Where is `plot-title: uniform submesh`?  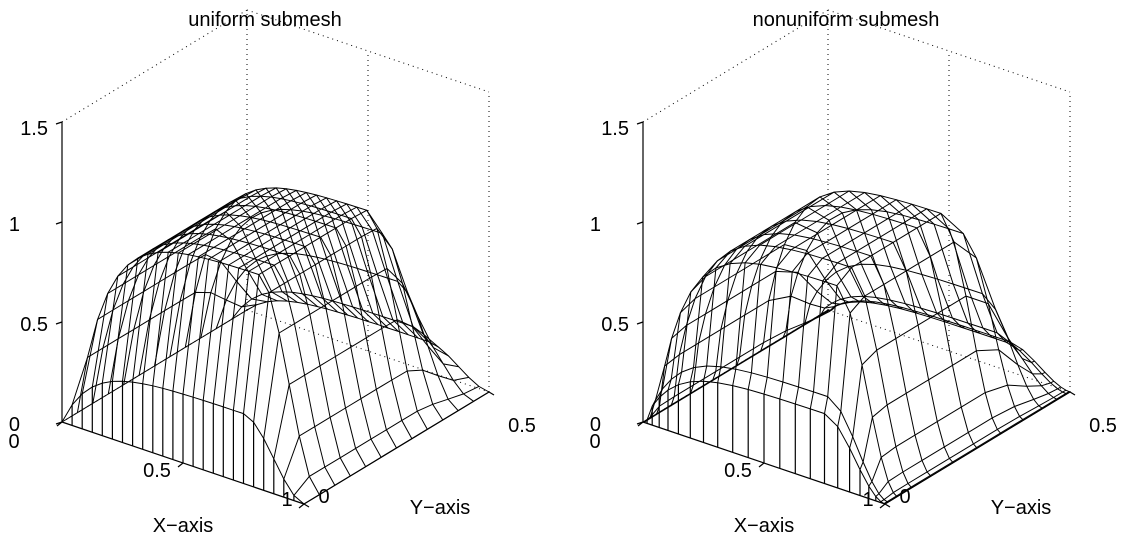 plot-title: uniform submesh is located at coordinates (264, 20).